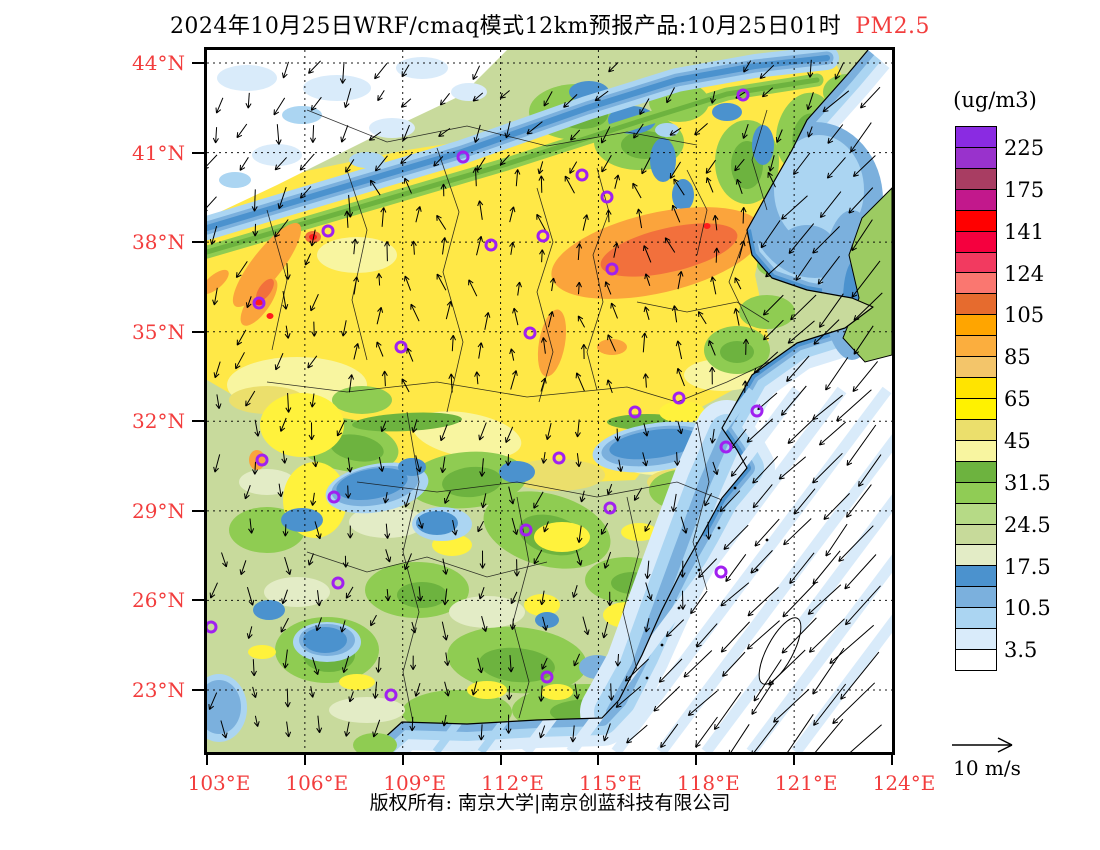  What do you see at coordinates (1027, 524) in the screenshot?
I see `colorbar-tick-label: 24.5` at bounding box center [1027, 524].